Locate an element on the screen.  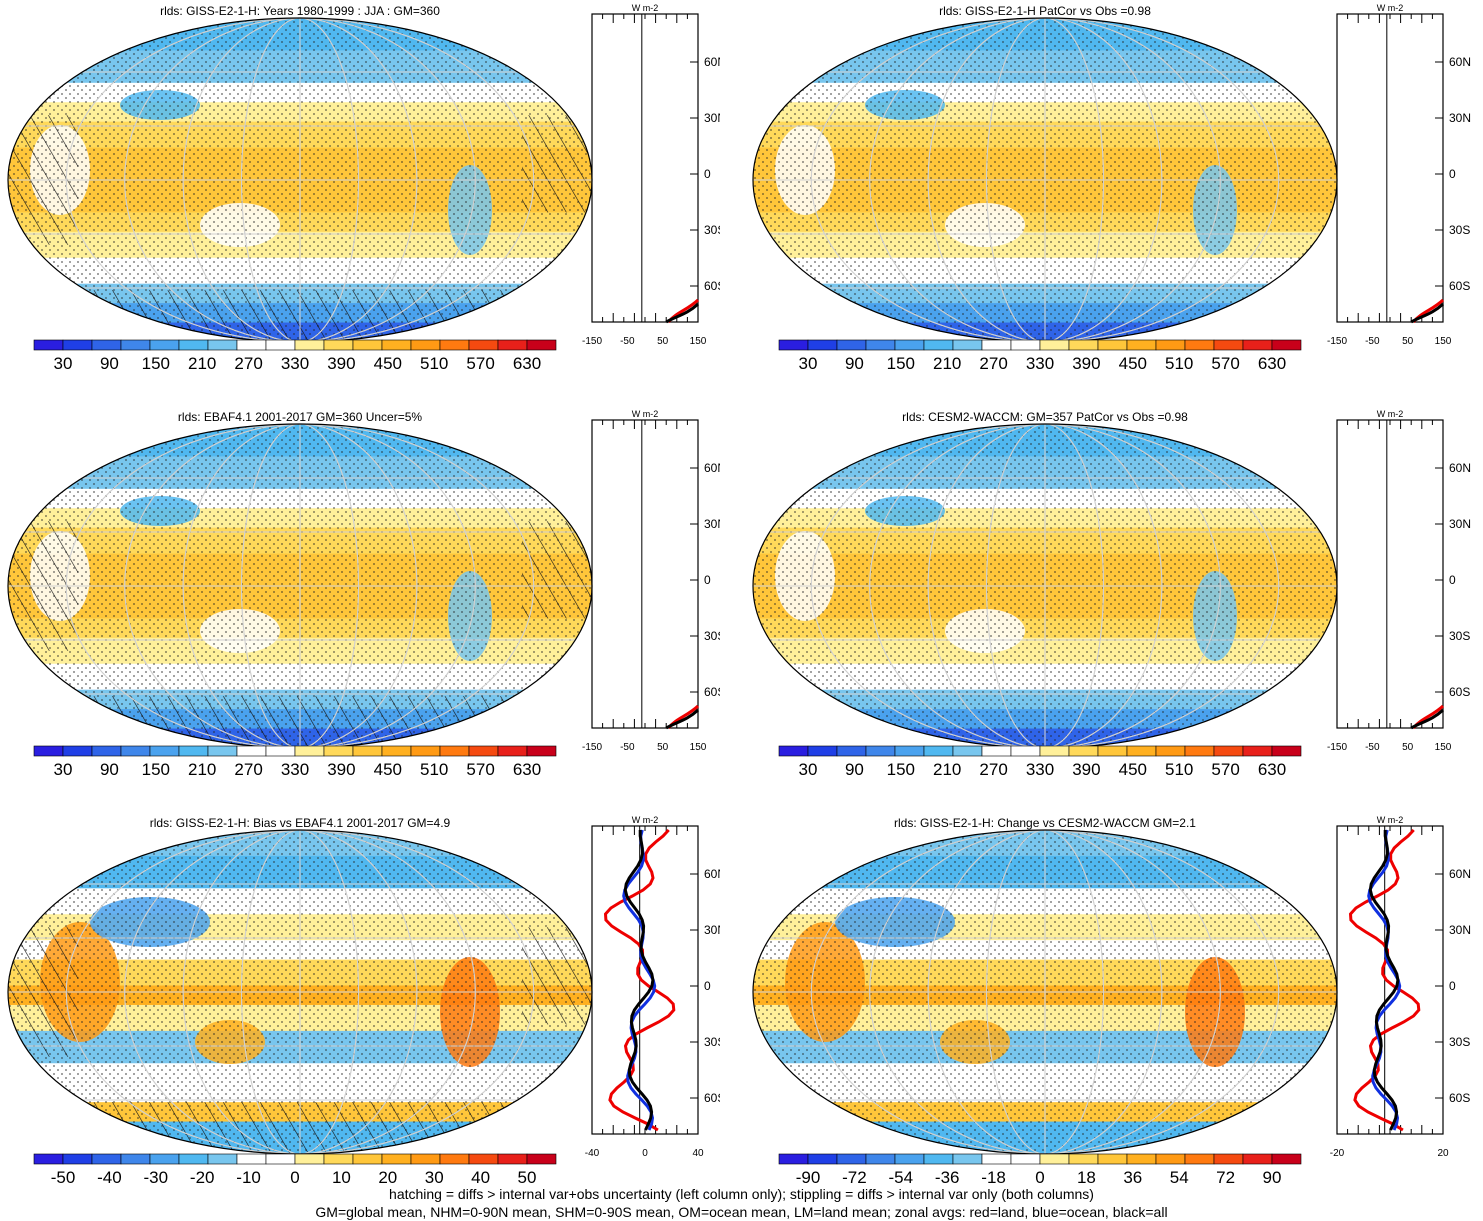
colorbar-label: -18 is located at coordinates (993, 1177).